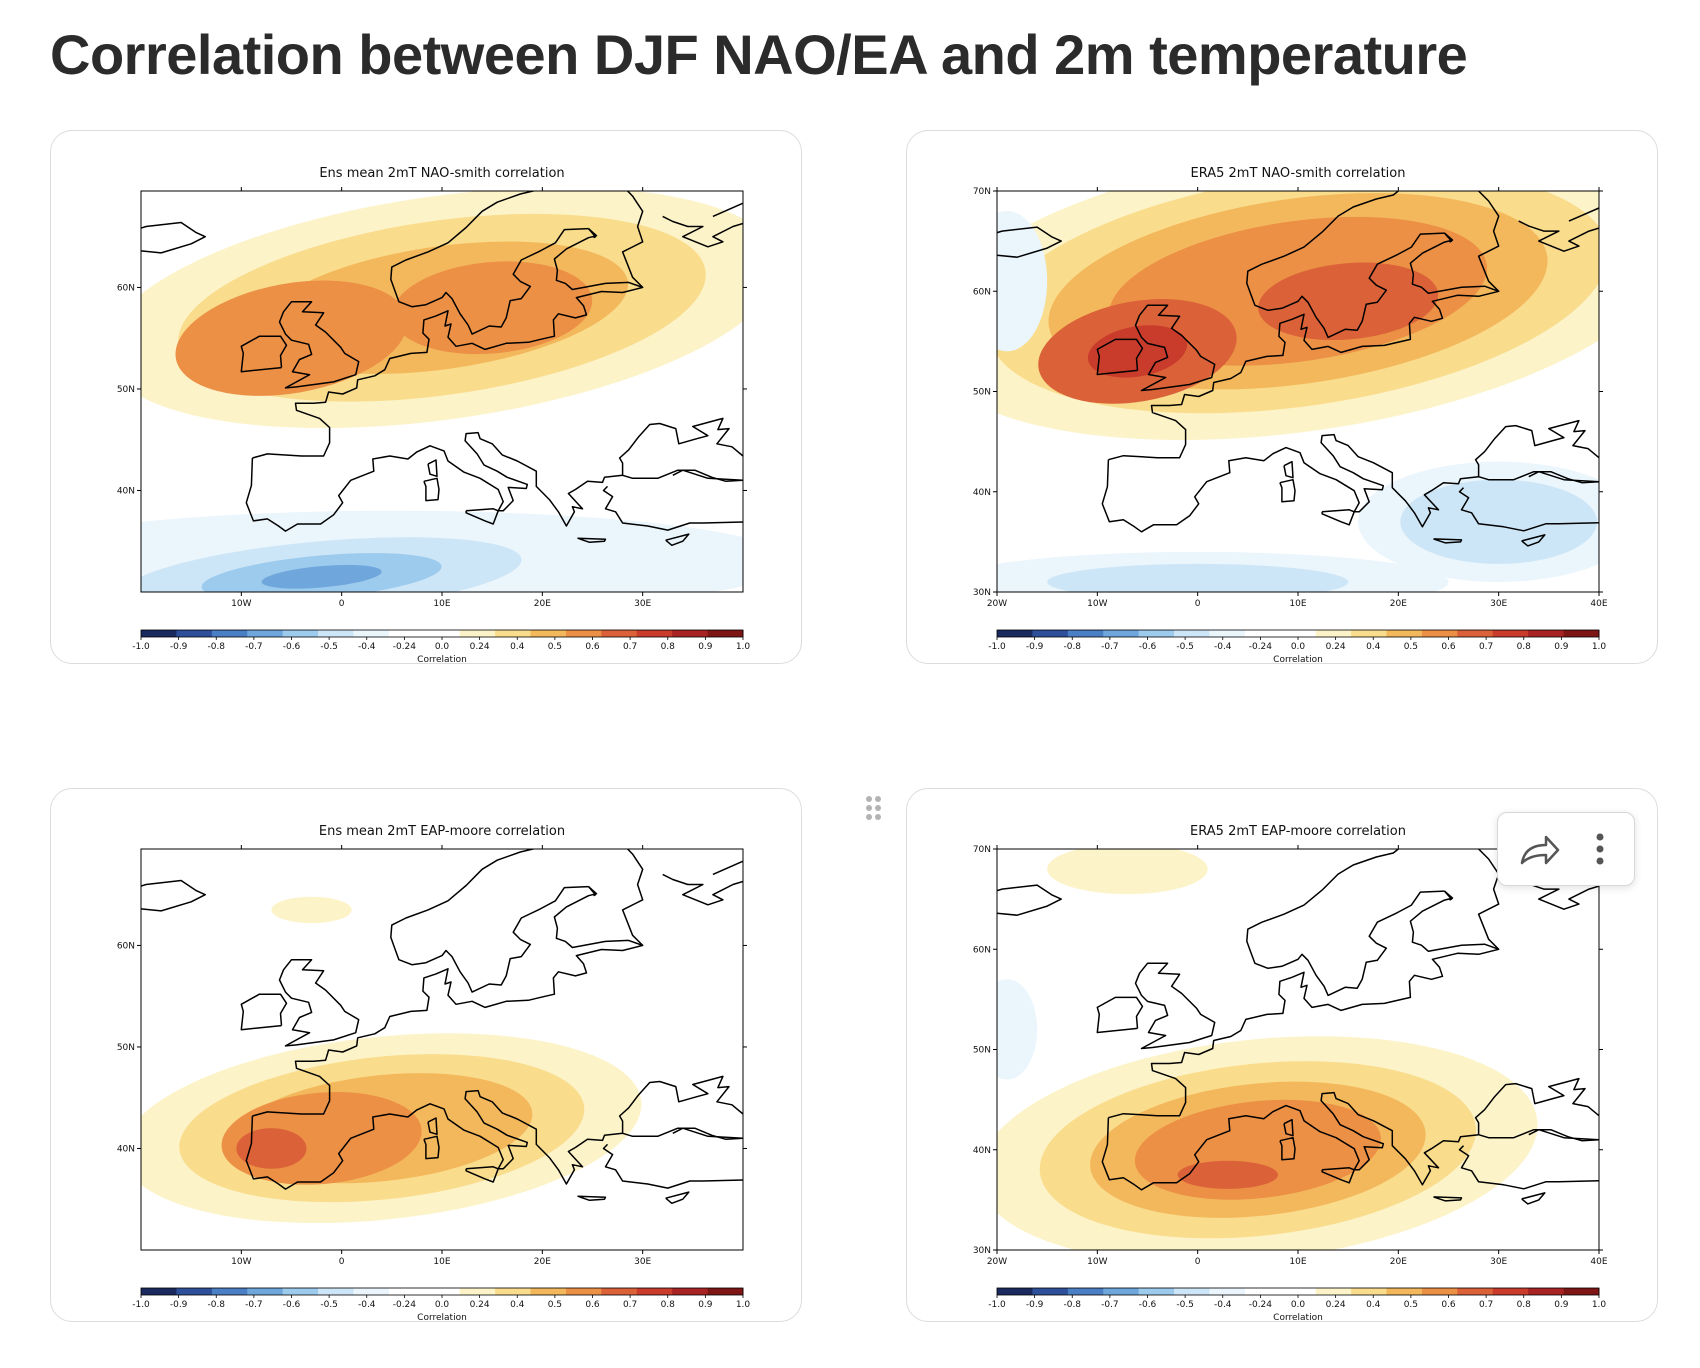 The image size is (1700, 1368). Describe the element at coordinates (1534, 849) in the screenshot. I see `share-button` at that location.